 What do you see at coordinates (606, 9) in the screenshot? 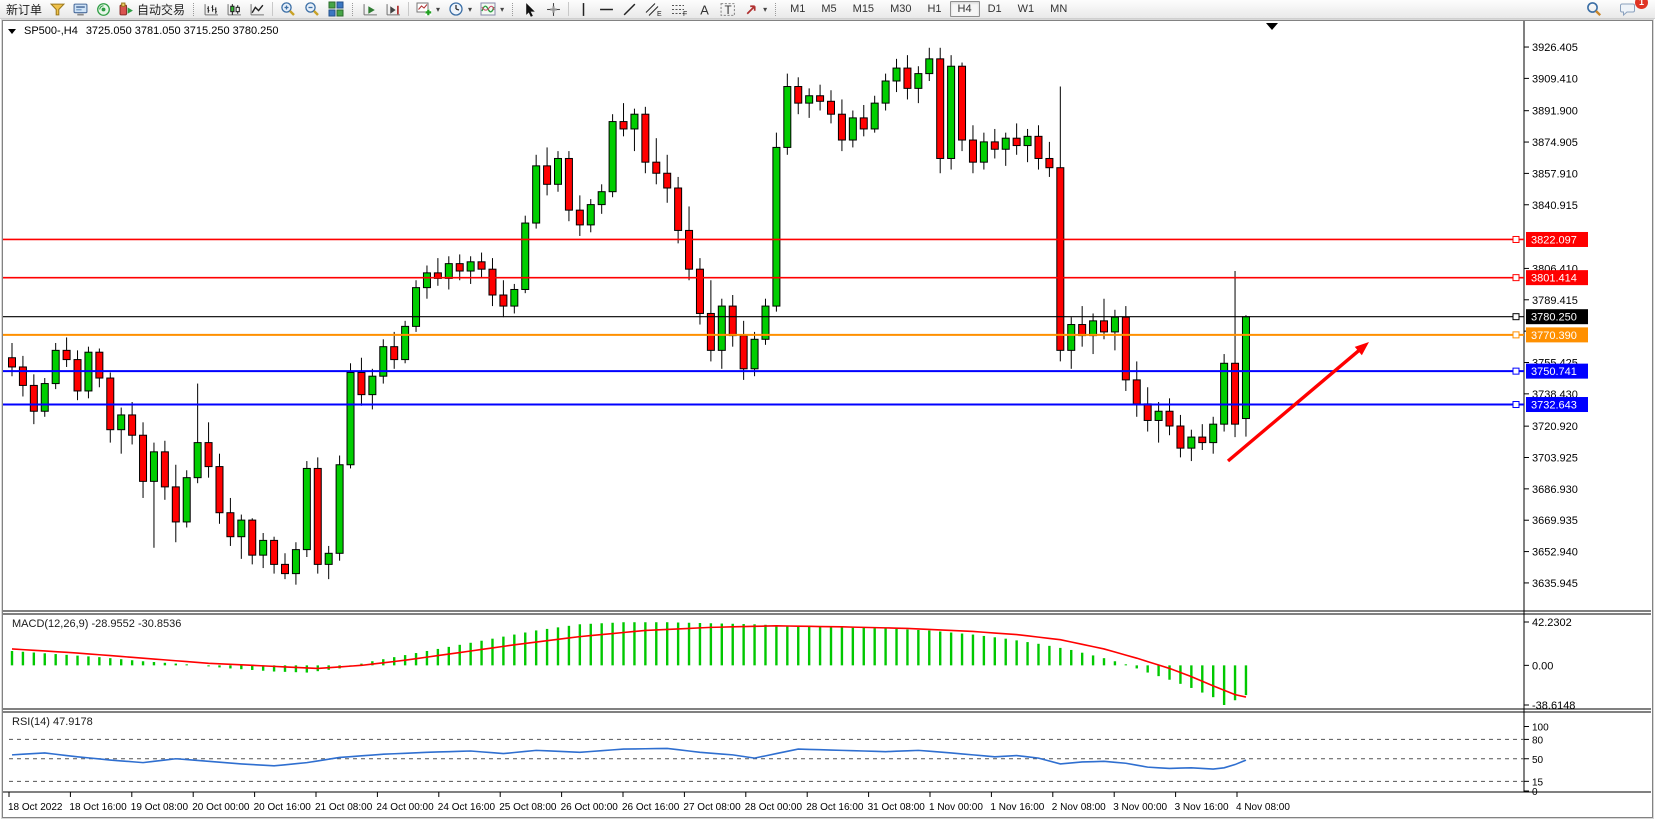
I see `horizontal-line-tool` at bounding box center [606, 9].